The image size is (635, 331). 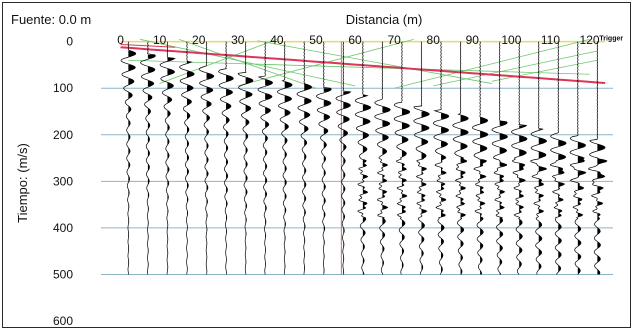 What do you see at coordinates (22, 183) in the screenshot?
I see `y-axis-title: Tiempo: (m/s)` at bounding box center [22, 183].